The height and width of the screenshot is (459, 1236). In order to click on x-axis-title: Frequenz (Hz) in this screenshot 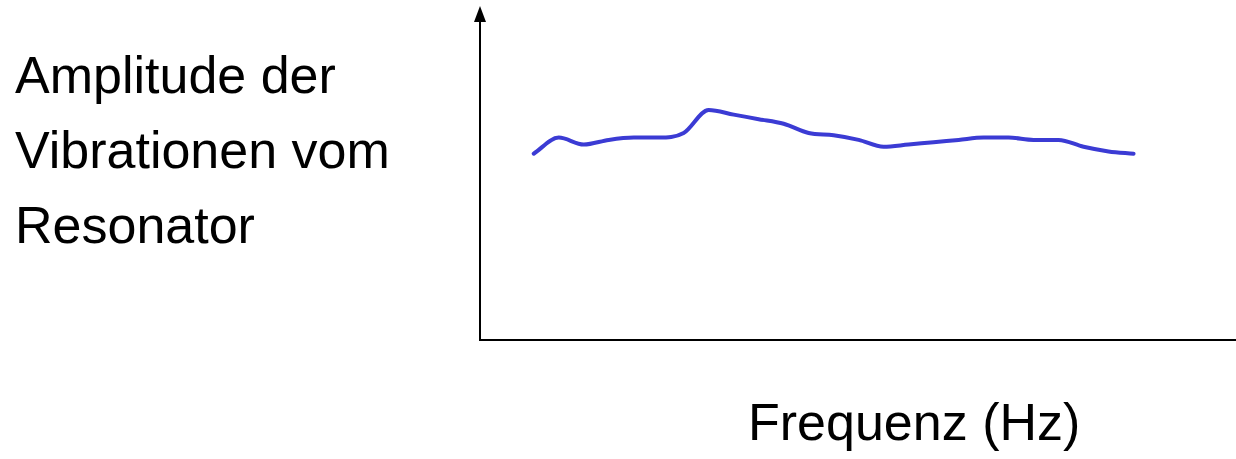, I will do `click(914, 422)`.